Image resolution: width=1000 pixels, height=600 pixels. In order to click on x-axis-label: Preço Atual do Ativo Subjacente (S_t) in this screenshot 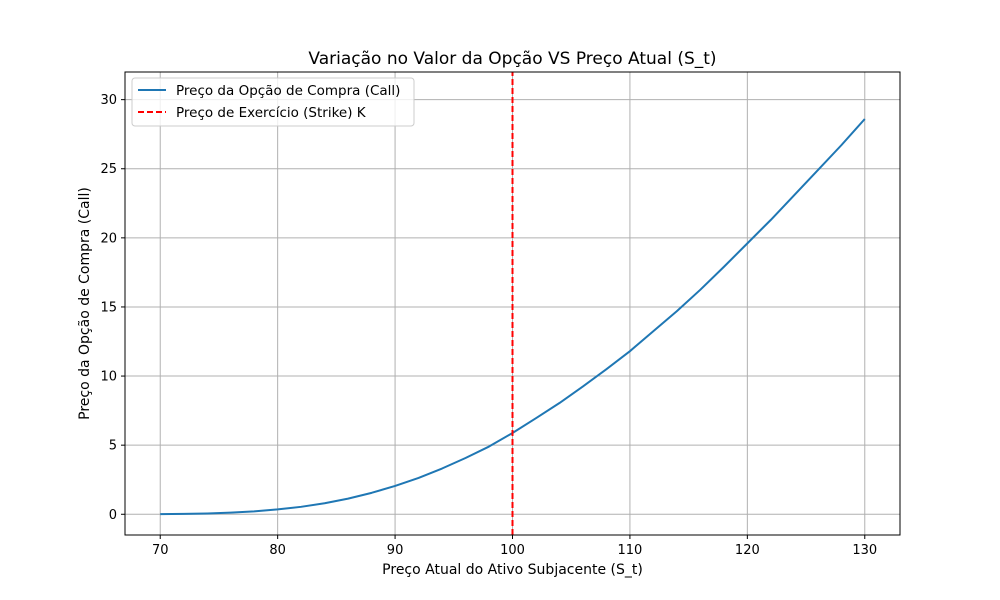, I will do `click(512, 570)`.